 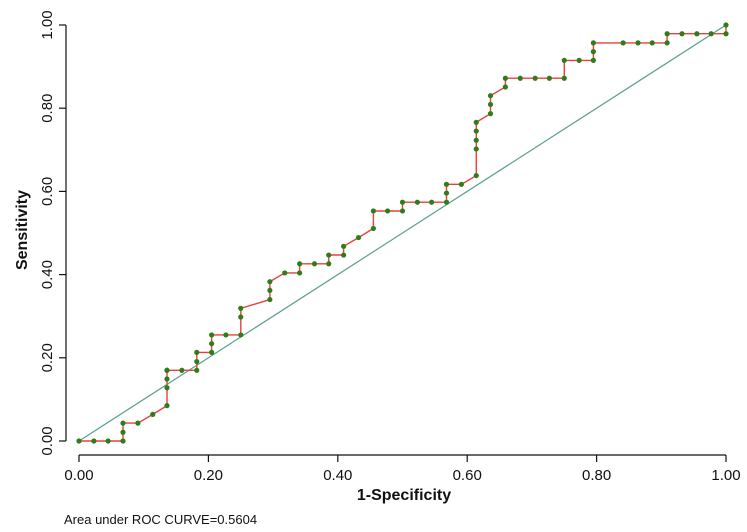 What do you see at coordinates (337, 475) in the screenshot?
I see `x-tick-label: 0.40` at bounding box center [337, 475].